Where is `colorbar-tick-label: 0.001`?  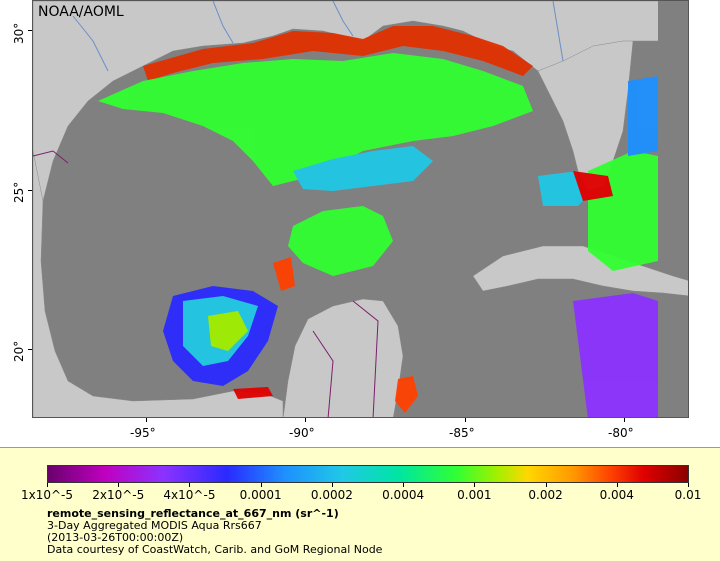 colorbar-tick-label: 0.001 is located at coordinates (474, 495).